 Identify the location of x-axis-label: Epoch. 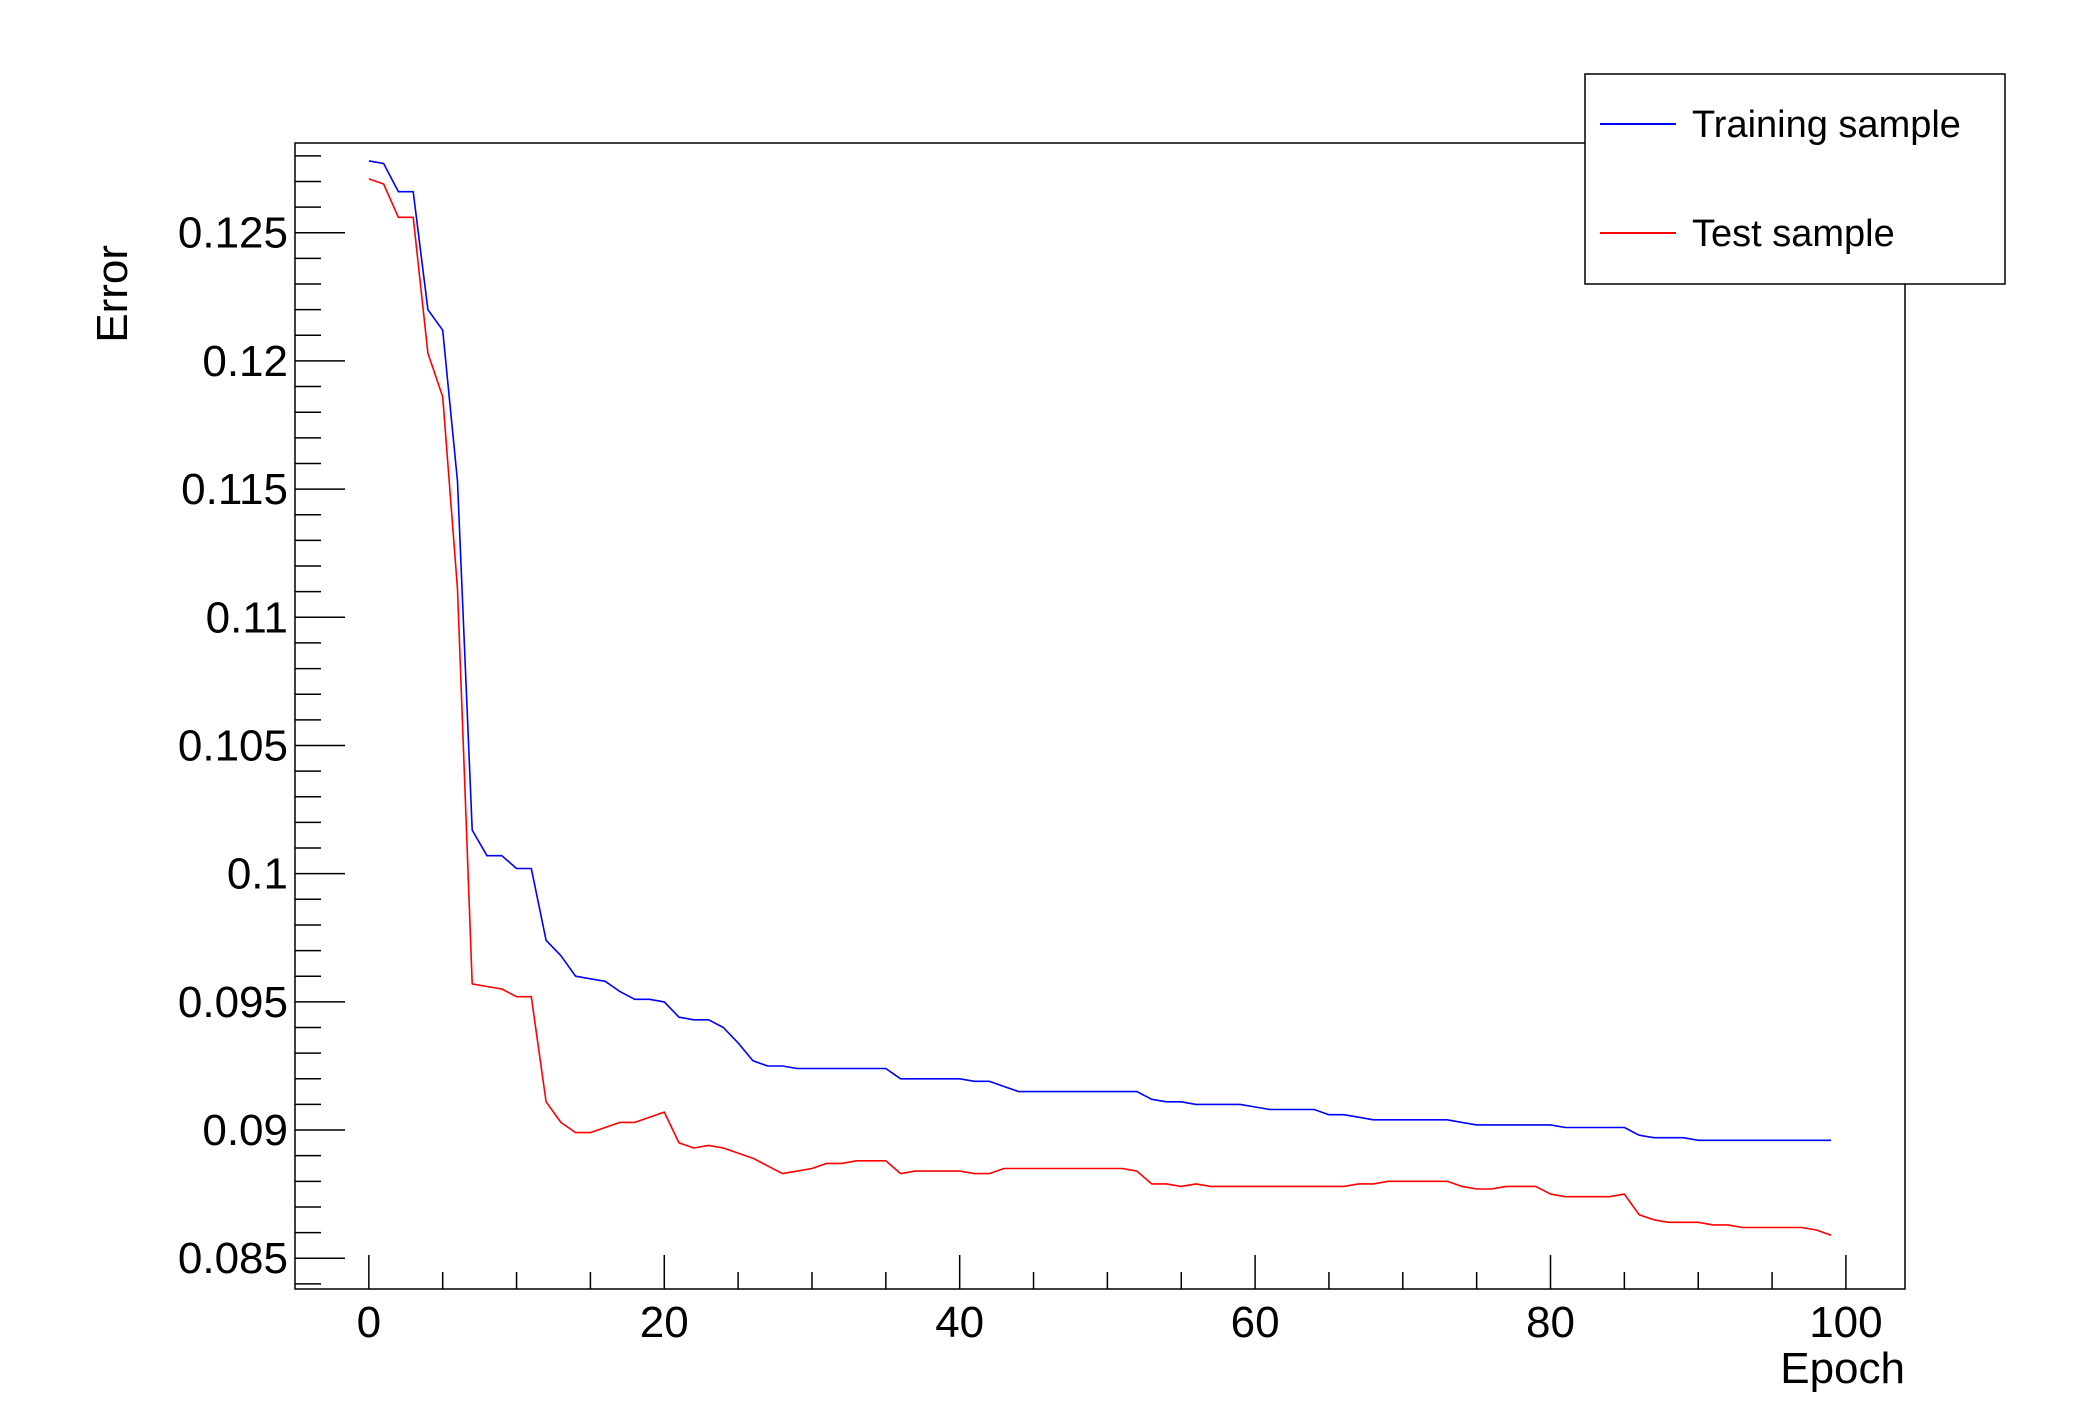
(1842, 1368).